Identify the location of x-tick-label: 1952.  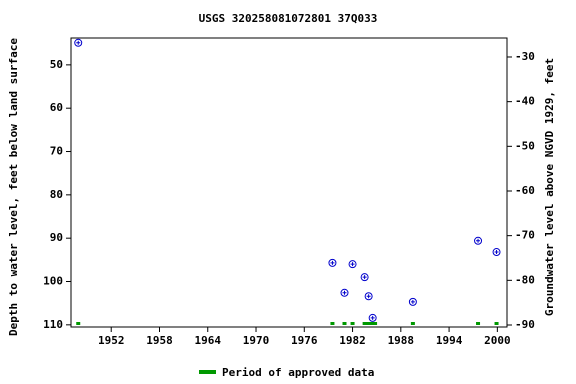
(111, 340).